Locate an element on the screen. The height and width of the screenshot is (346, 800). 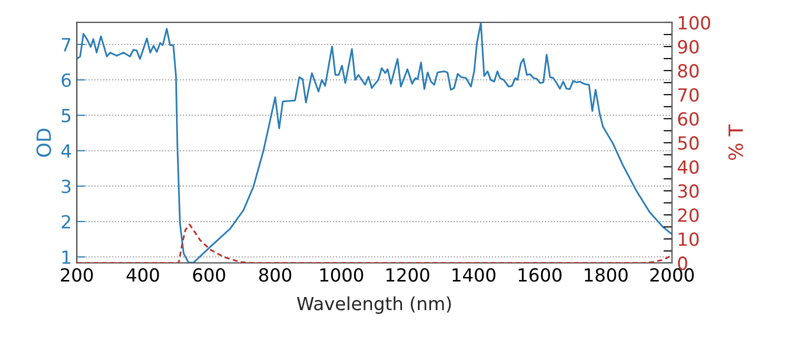
x-tick-label: 600 is located at coordinates (209, 275).